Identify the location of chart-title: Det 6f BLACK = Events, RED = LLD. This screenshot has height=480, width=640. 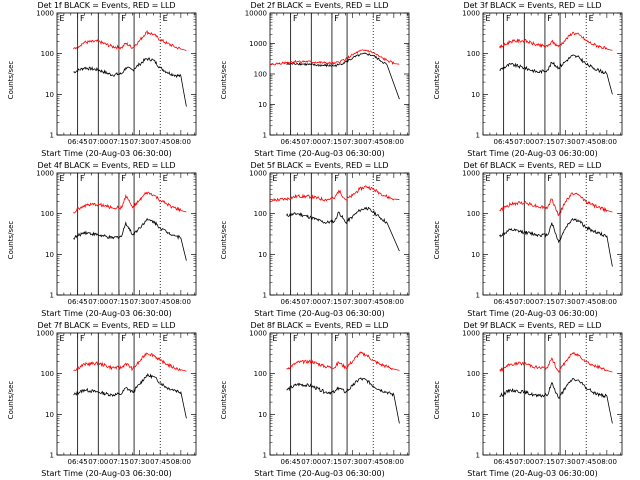
(532, 165).